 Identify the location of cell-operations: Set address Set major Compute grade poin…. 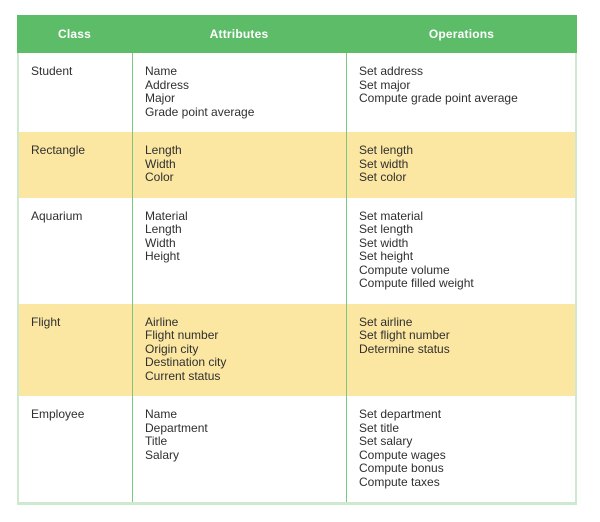
(460, 92).